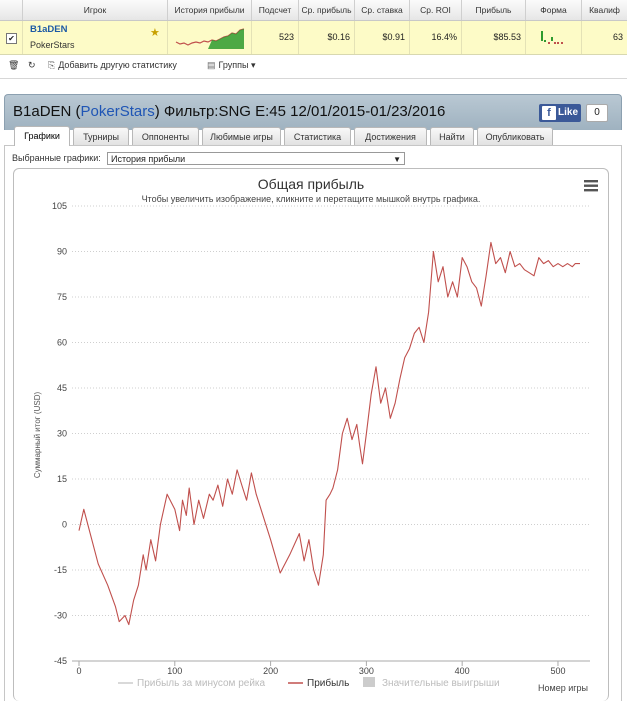  I want to click on like-count: 0, so click(597, 113).